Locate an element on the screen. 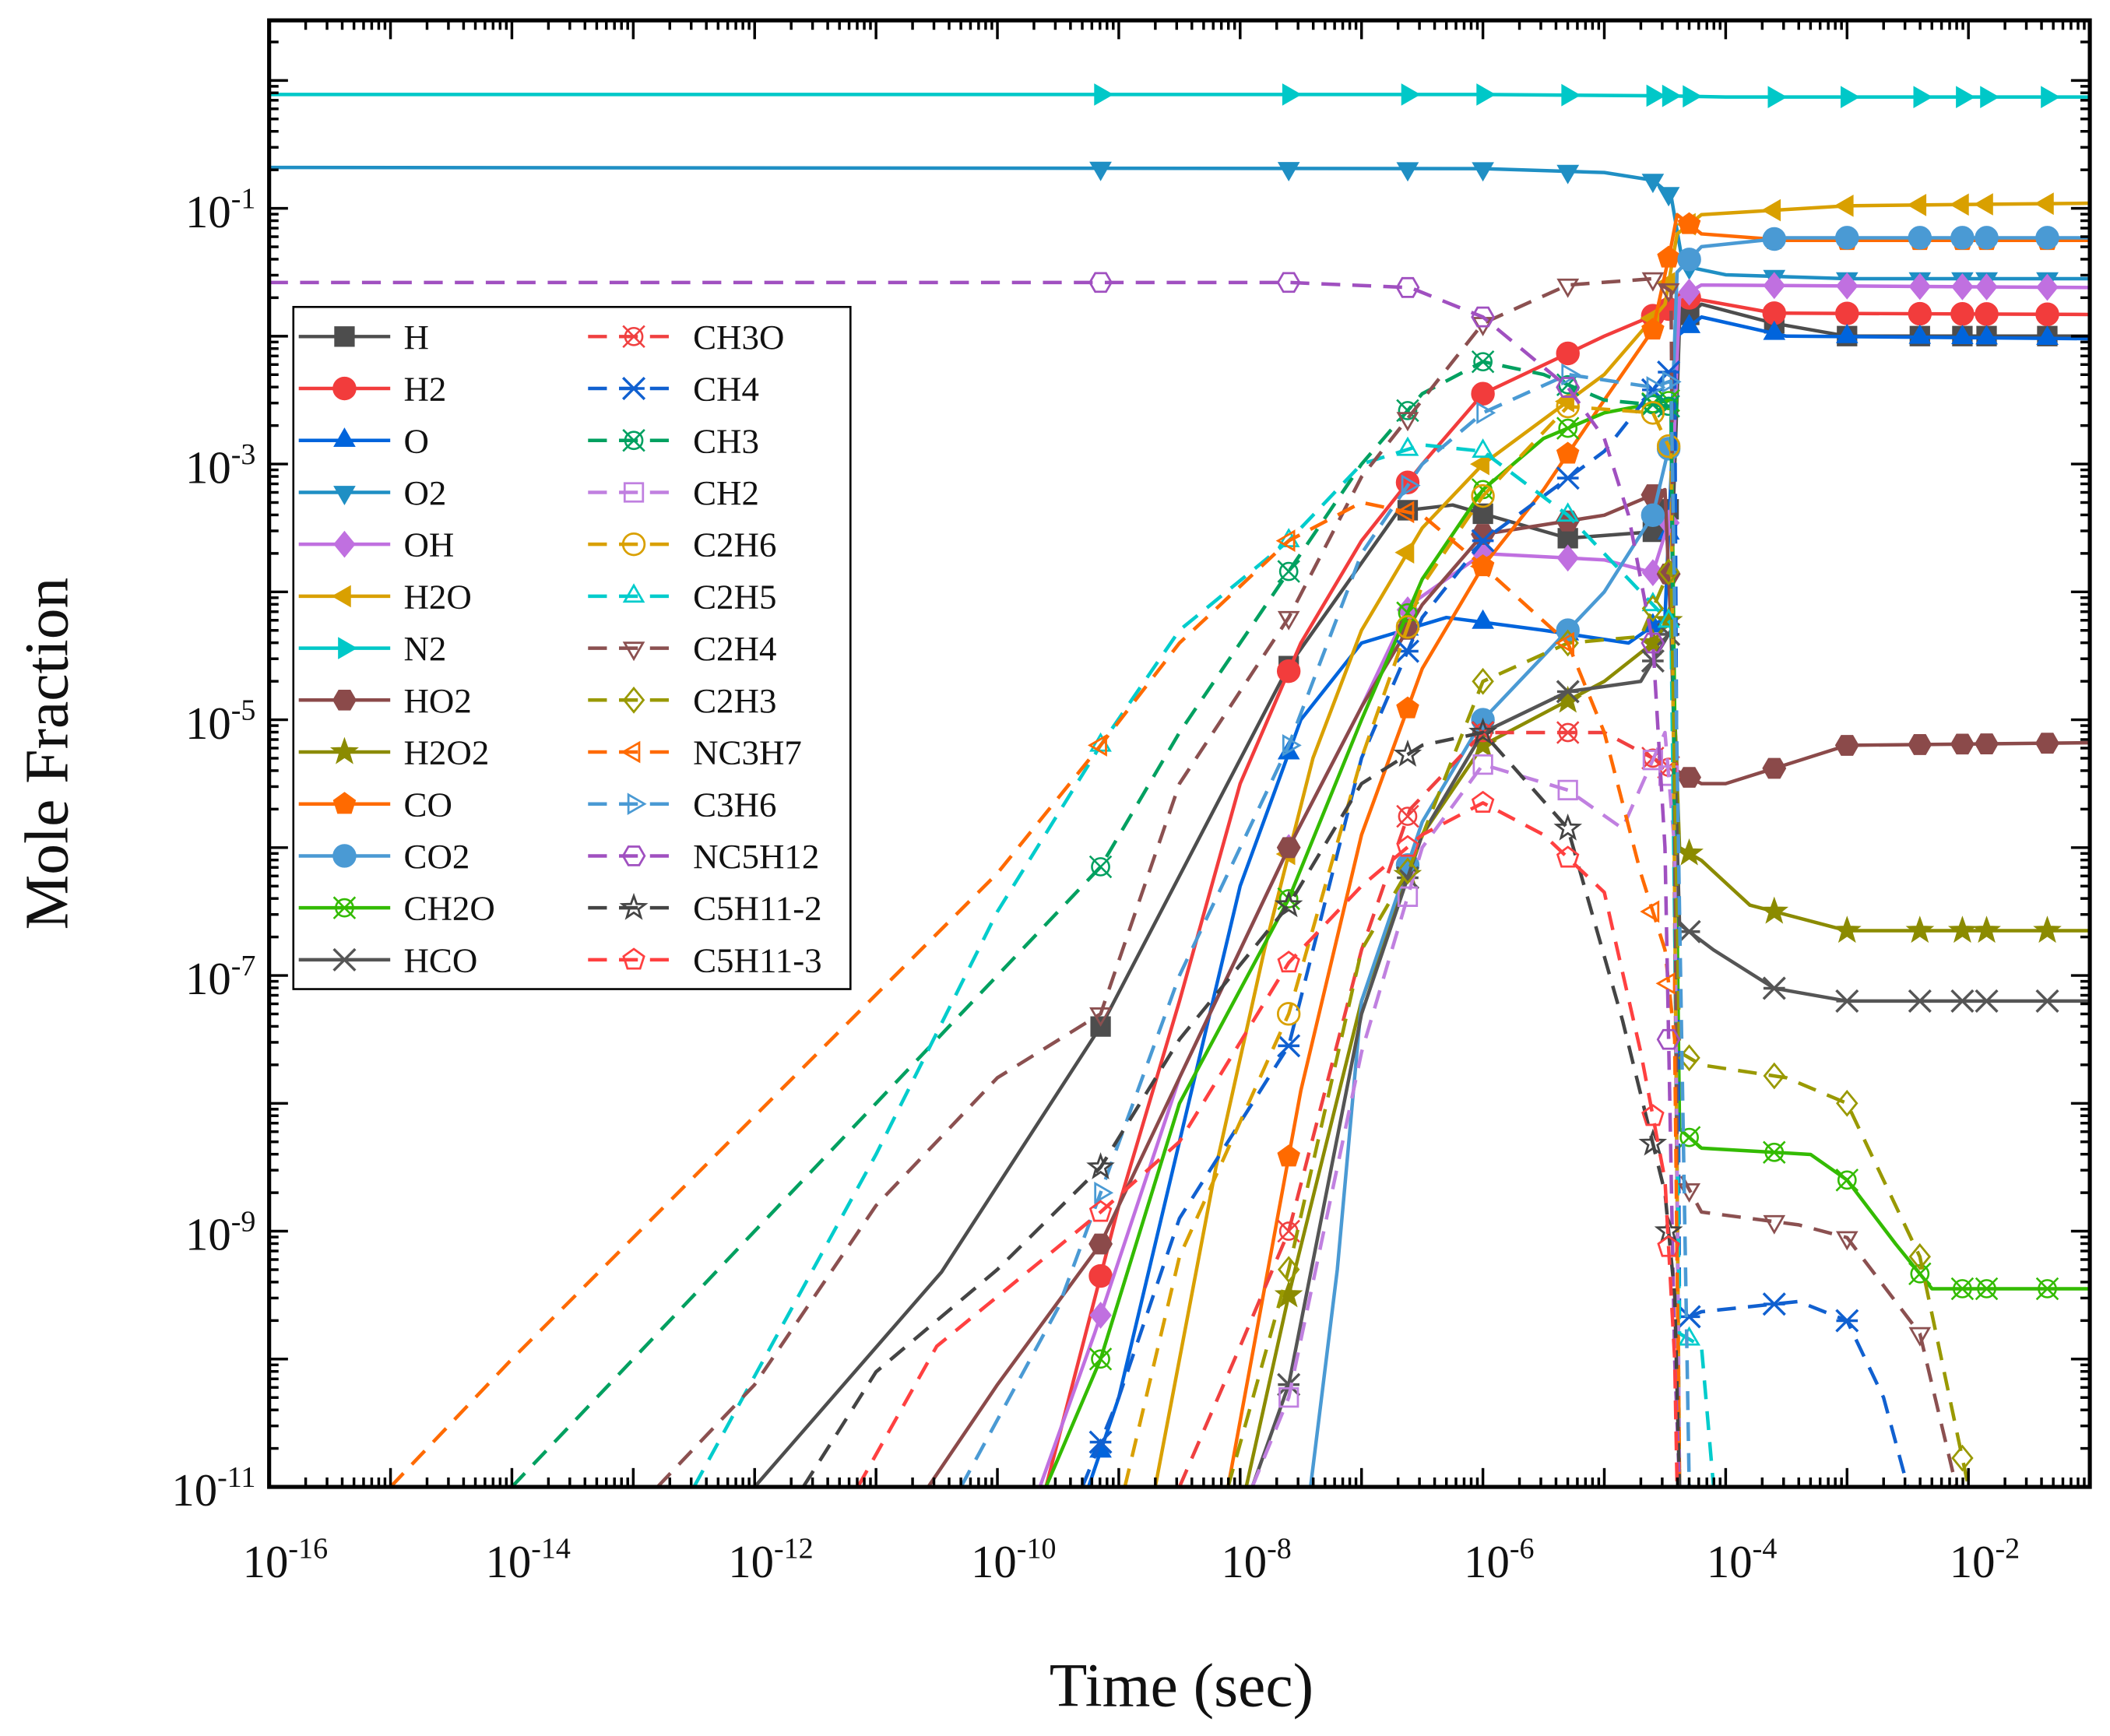 The image size is (2110, 1736). tick-label-exponent: -9 is located at coordinates (244, 1222).